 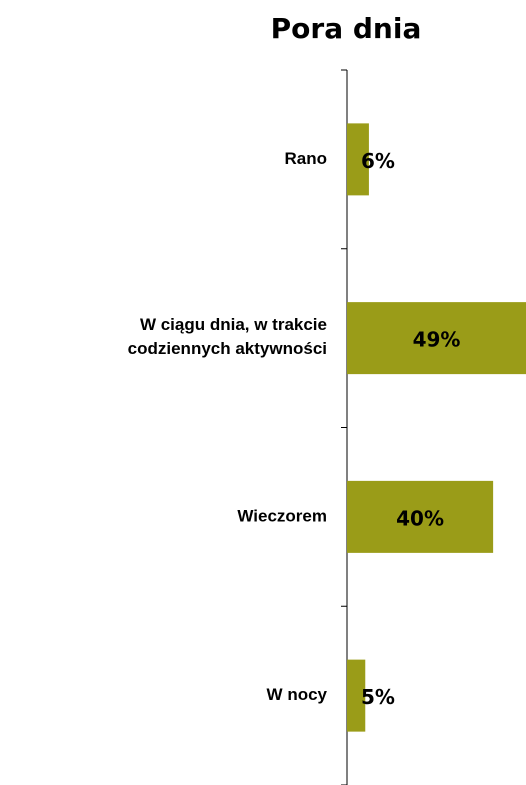 I want to click on value-label: 40%, so click(x=420, y=518).